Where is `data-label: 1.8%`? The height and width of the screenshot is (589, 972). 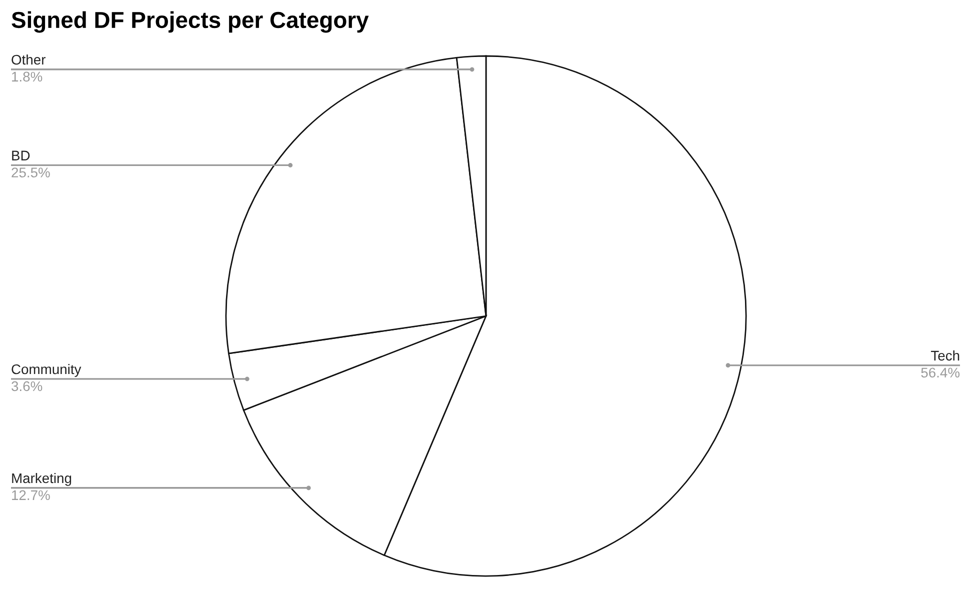
data-label: 1.8% is located at coordinates (27, 77).